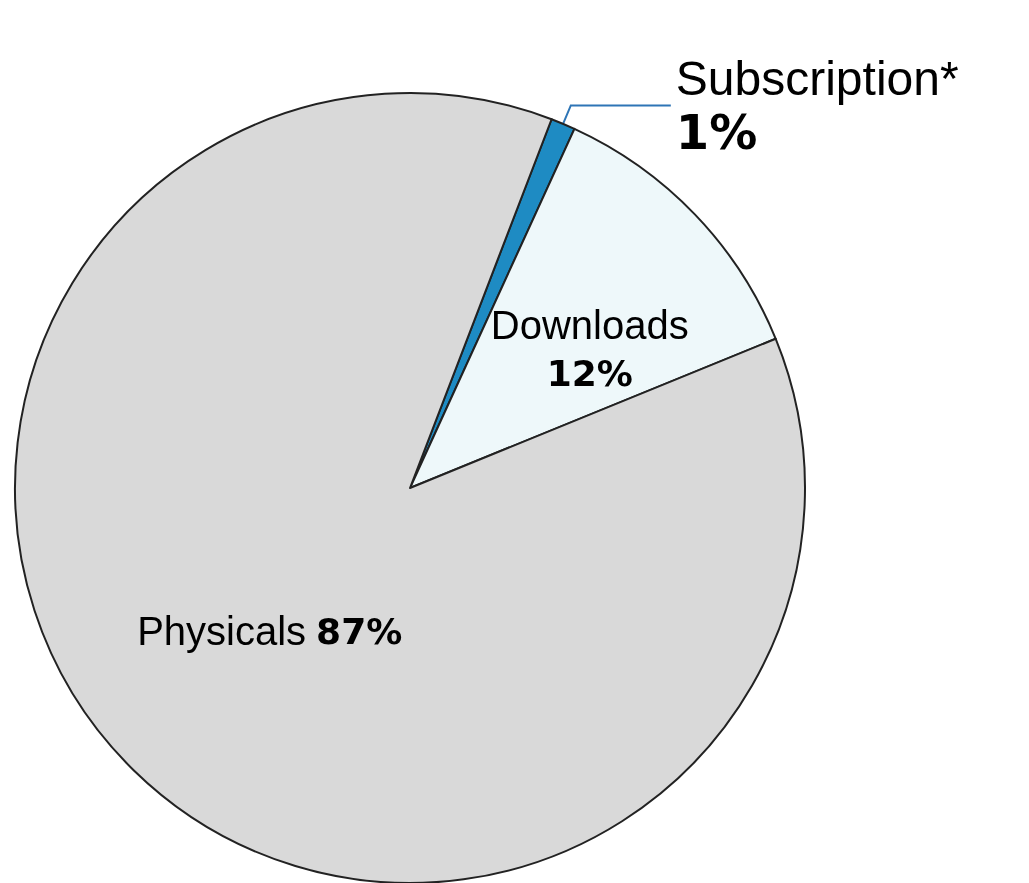 Image resolution: width=1029 pixels, height=883 pixels. I want to click on data-label: 12%, so click(589, 373).